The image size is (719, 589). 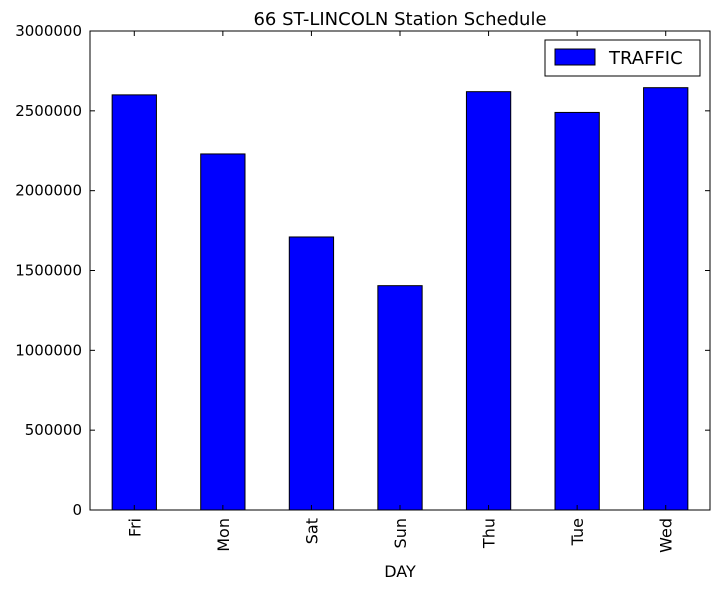 I want to click on x-tick-label: Tue, so click(x=577, y=532).